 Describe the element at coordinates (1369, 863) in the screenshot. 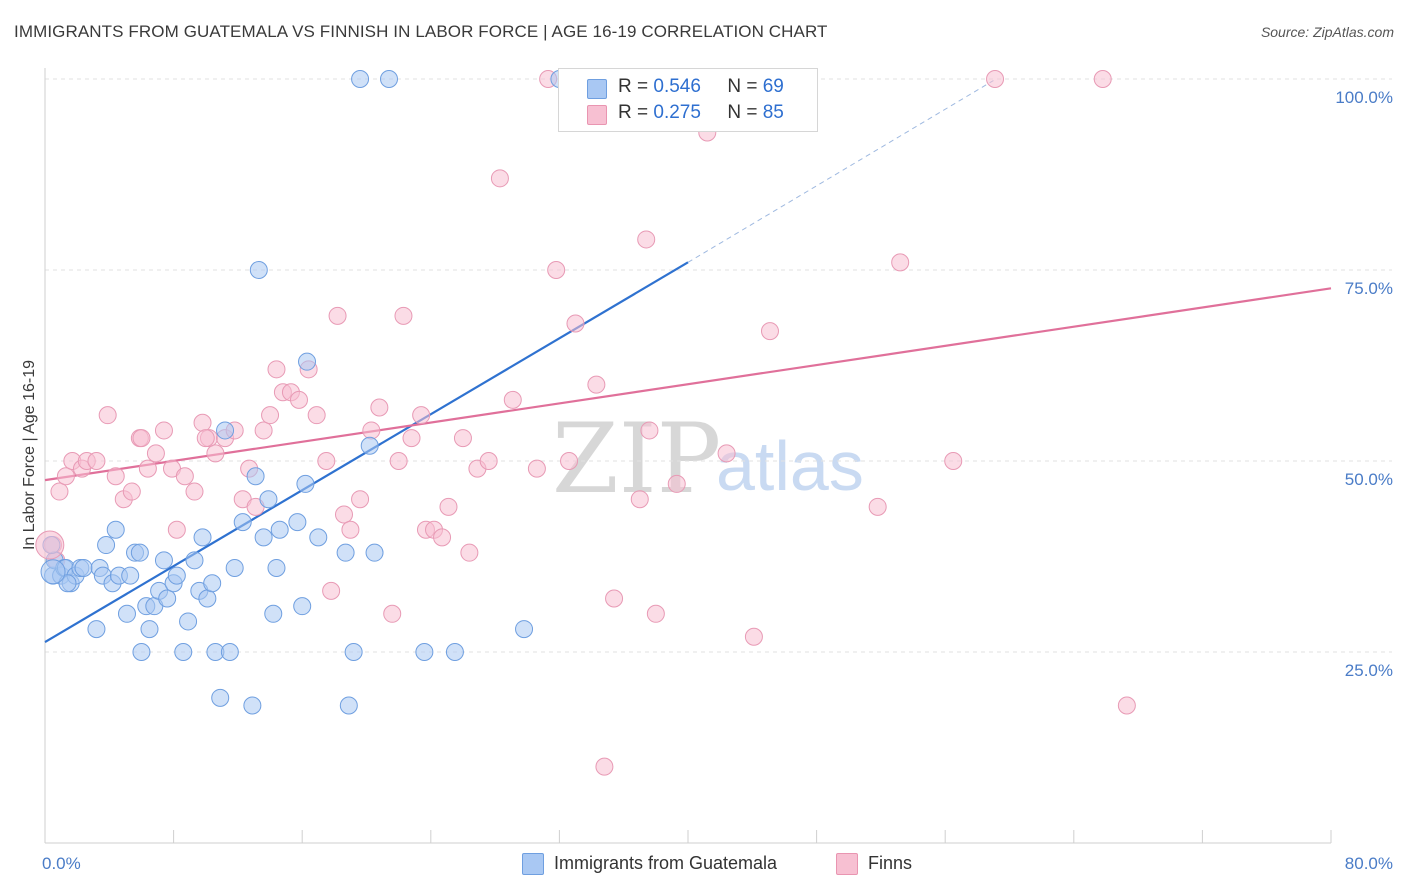

I see `x-tick-label-max: 80.0%` at that location.